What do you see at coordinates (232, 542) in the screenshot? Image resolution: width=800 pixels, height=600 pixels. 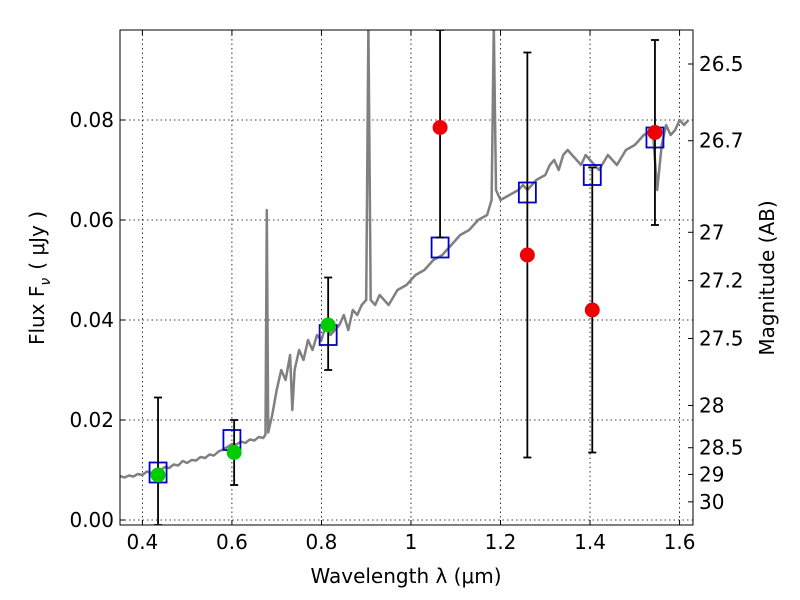 I see `x-tick-label: 0.6` at bounding box center [232, 542].